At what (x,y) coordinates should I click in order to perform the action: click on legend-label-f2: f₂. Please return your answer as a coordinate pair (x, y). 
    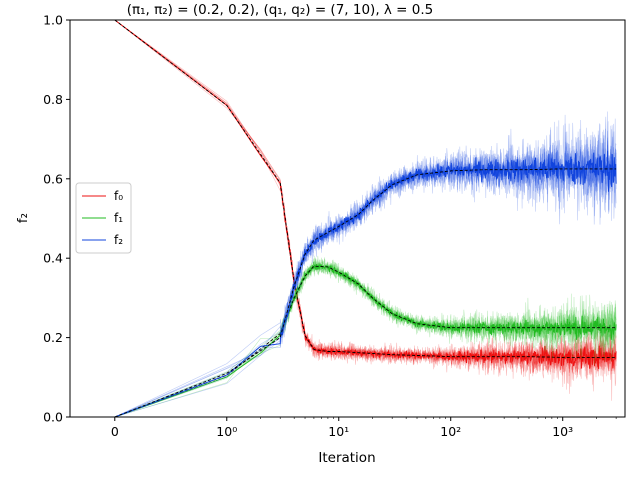
    Looking at the image, I should click on (118, 240).